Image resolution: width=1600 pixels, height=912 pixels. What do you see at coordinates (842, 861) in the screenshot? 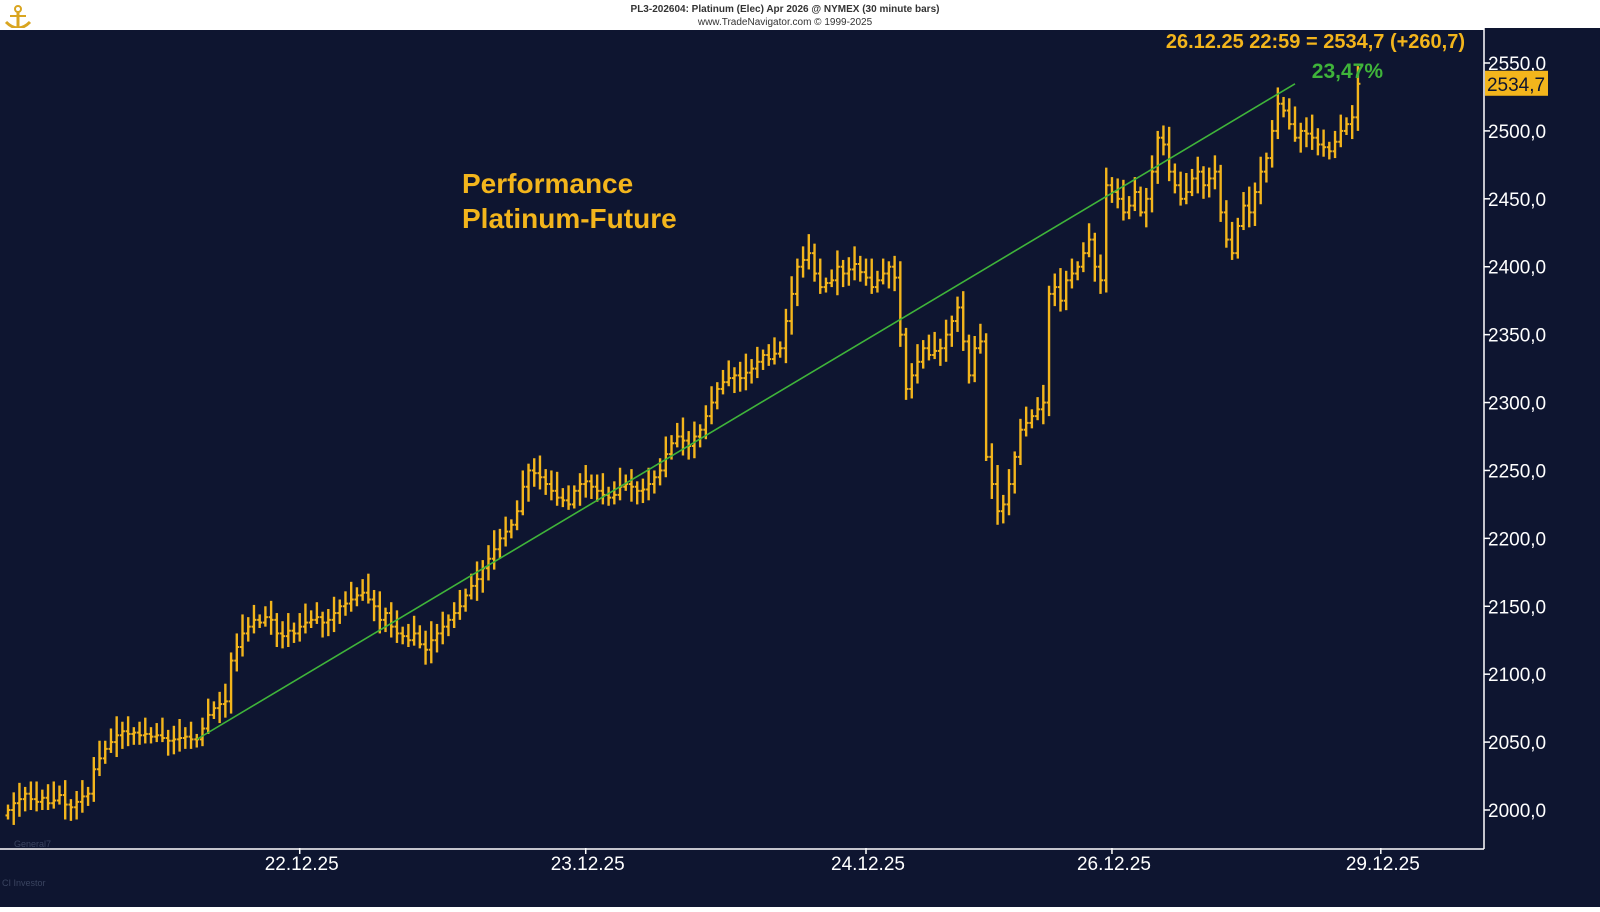
I see `x-axis-ticks: 22.12.25 23.12.25 24.12.25 26.12.25 29.12.25` at bounding box center [842, 861].